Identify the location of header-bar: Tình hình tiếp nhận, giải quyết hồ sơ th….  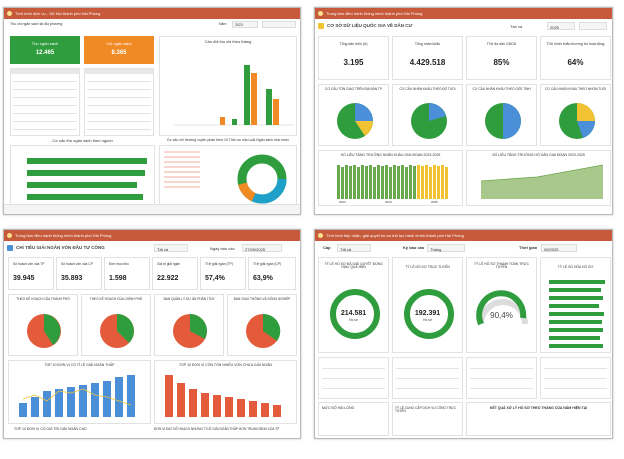
(463, 235).